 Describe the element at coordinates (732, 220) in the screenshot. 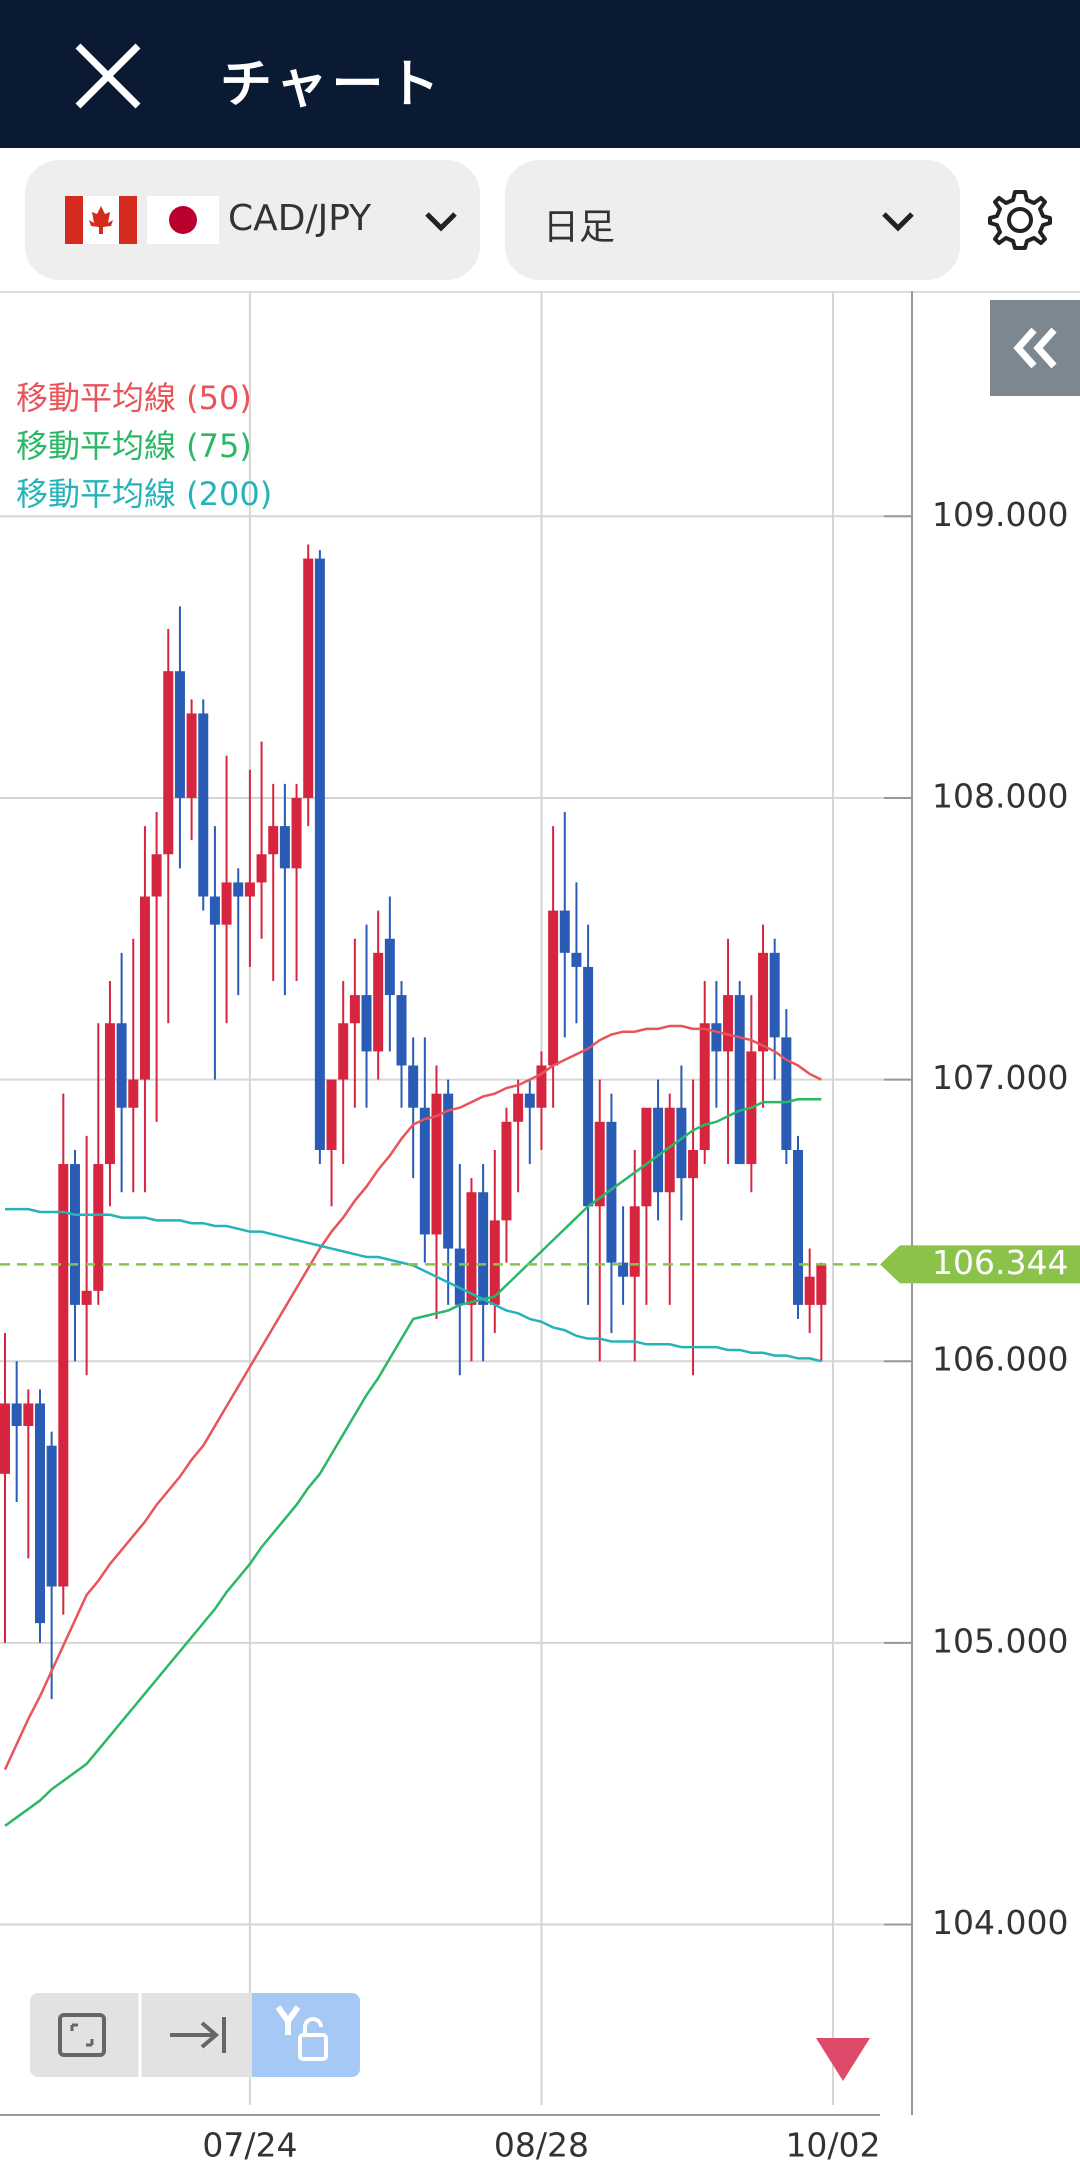

I see `timeframe-selector: 日足` at that location.